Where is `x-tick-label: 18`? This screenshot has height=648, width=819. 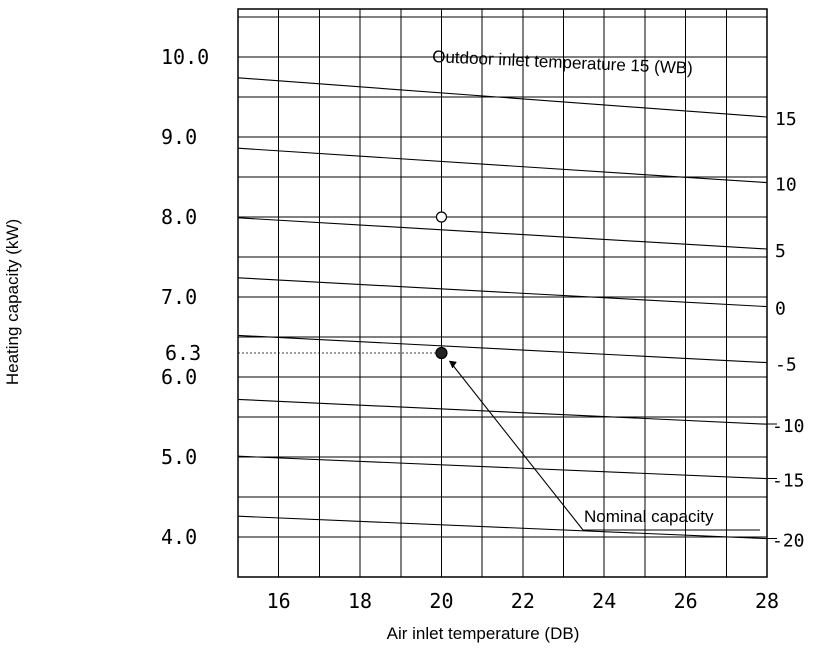 x-tick-label: 18 is located at coordinates (360, 601).